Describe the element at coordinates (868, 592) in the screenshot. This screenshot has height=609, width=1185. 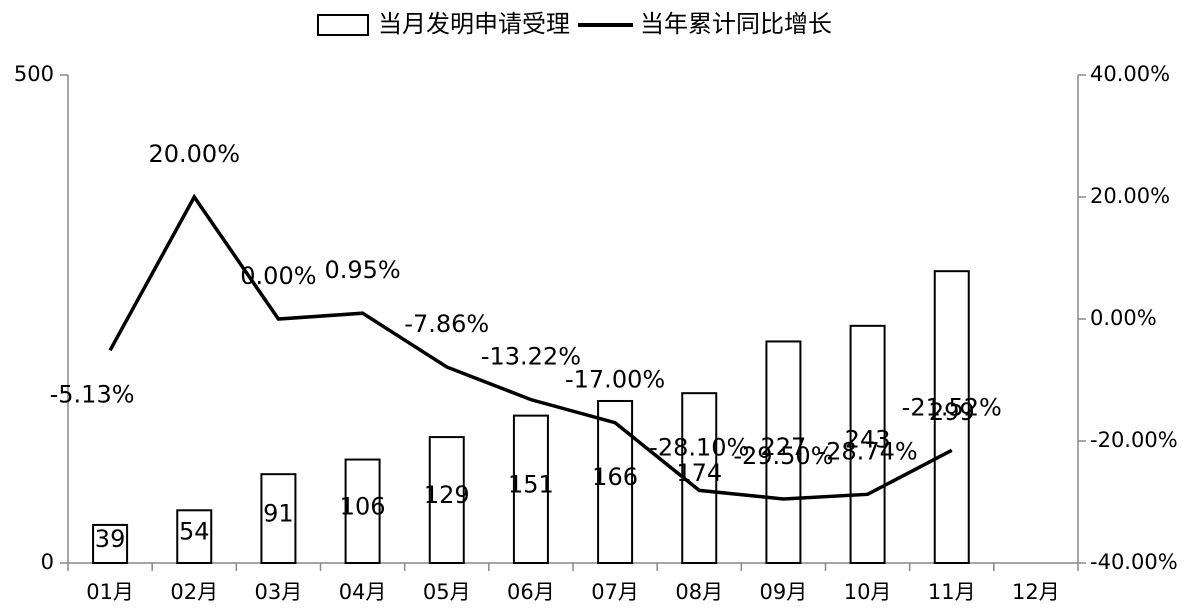
I see `x-tick-label: 10月` at that location.